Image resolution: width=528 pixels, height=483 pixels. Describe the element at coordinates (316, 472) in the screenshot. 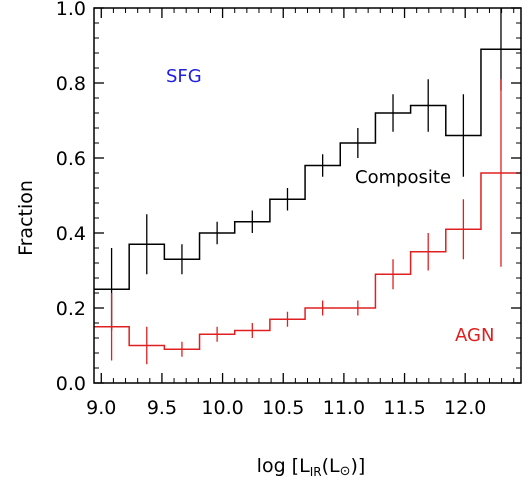

I see `x-axis-title-sub: IR` at that location.